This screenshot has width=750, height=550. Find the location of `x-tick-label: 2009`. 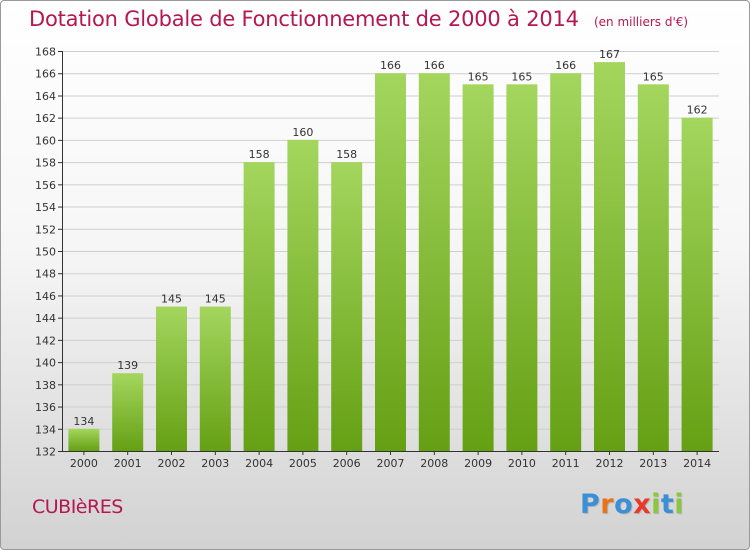

x-tick-label: 2009 is located at coordinates (478, 463).